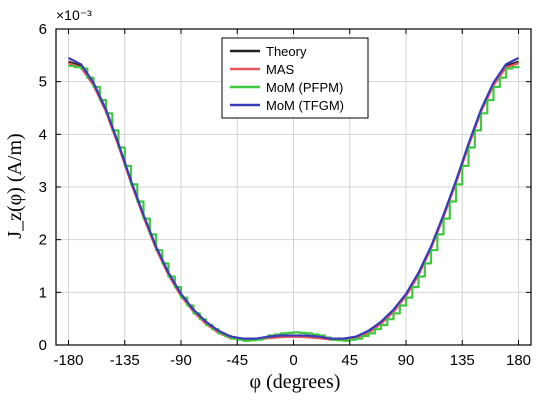 The width and height of the screenshot is (550, 400). What do you see at coordinates (406, 360) in the screenshot?
I see `x-tick-label: 90` at bounding box center [406, 360].